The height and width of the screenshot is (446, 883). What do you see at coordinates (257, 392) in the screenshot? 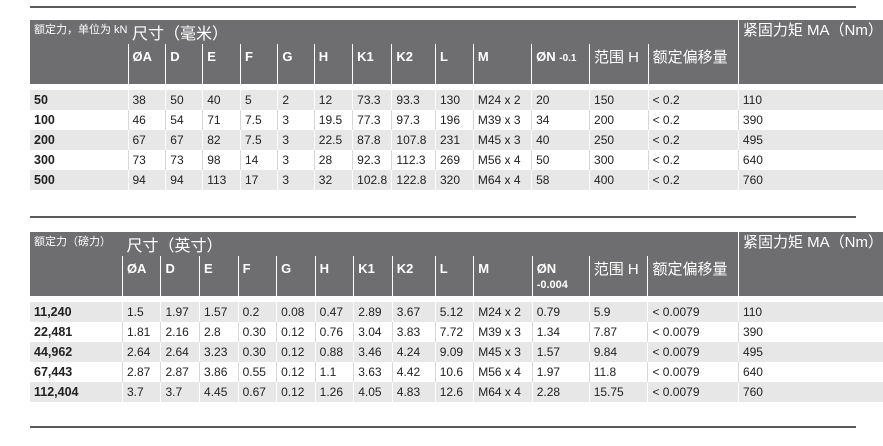
I see `table-cell: 0.67` at bounding box center [257, 392].